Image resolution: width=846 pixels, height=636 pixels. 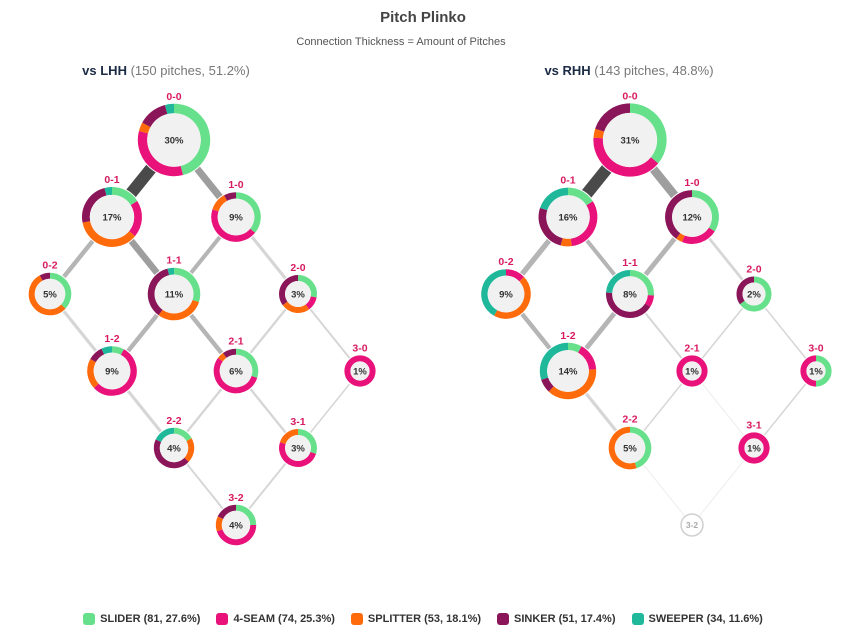 I want to click on count-node-lhh-1-1: 11% 1-1, so click(x=174, y=288).